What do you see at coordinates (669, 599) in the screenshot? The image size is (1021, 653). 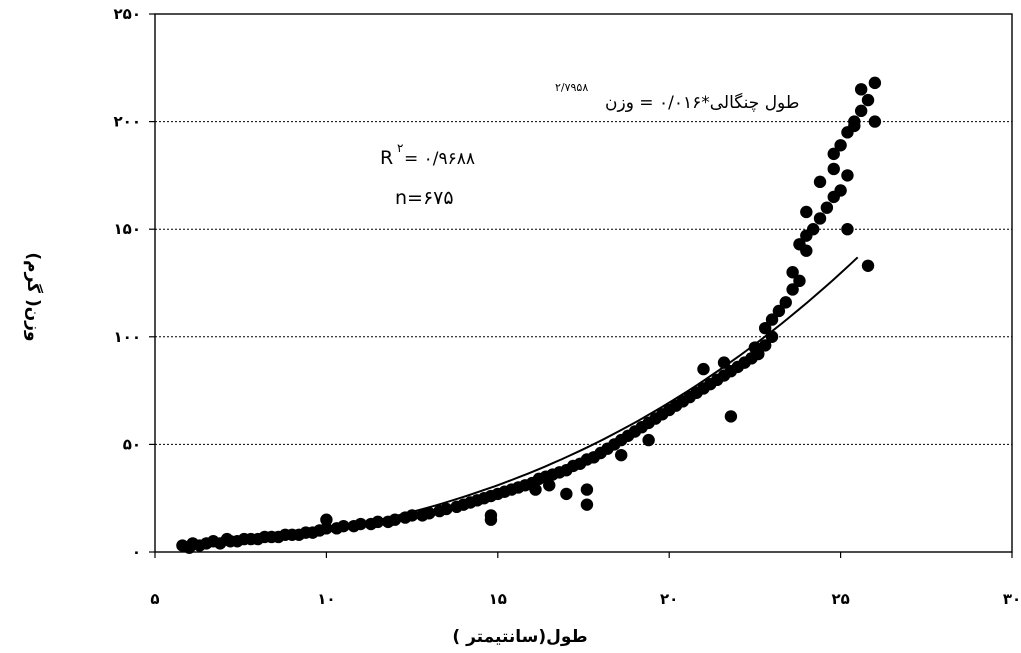 I see `x-tick-label: ۲۰` at bounding box center [669, 599].